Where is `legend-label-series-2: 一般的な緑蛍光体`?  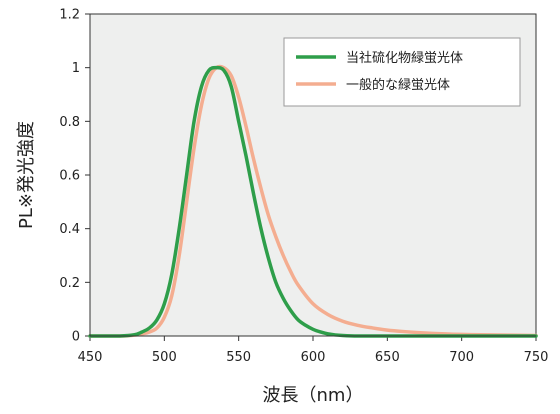
legend-label-series-2: 一般的な緑蛍光体 is located at coordinates (398, 85).